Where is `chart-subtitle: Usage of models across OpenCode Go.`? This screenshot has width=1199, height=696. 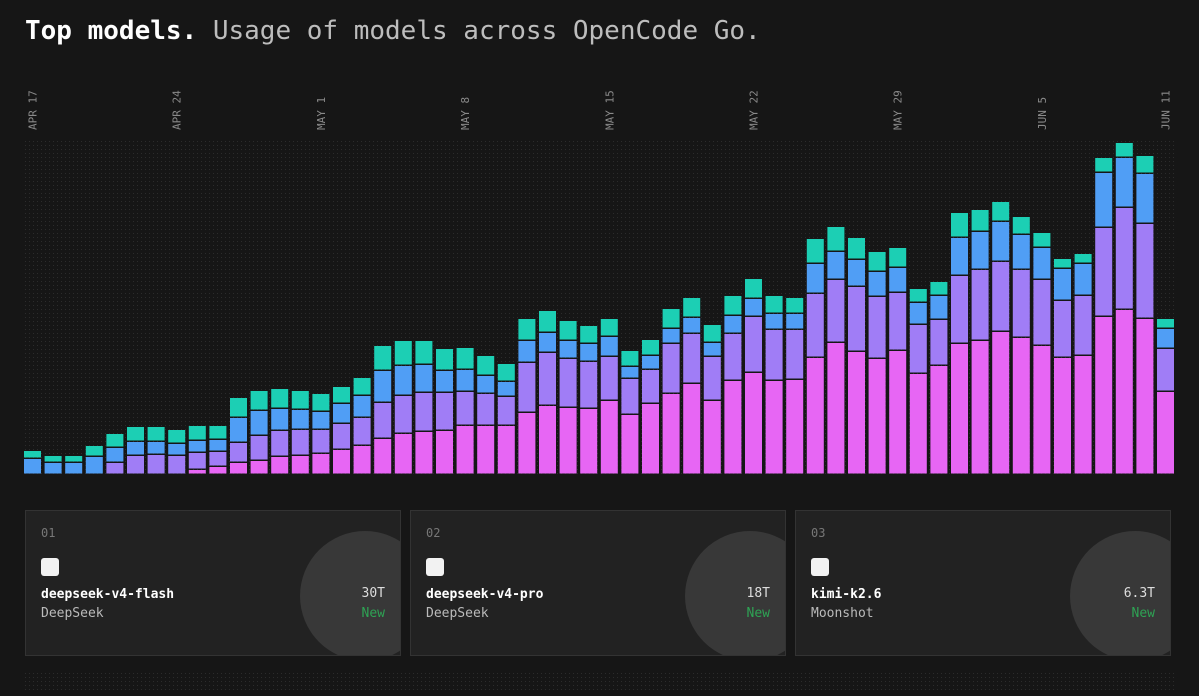
chart-subtitle: Usage of models across OpenCode Go. is located at coordinates (486, 31).